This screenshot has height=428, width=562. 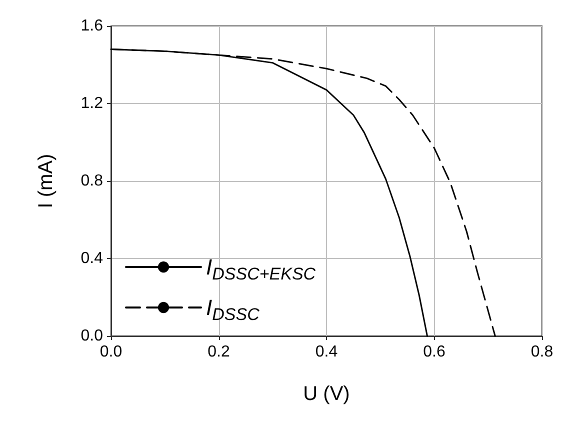 I want to click on y-tick-label: 0.0, so click(x=92, y=336).